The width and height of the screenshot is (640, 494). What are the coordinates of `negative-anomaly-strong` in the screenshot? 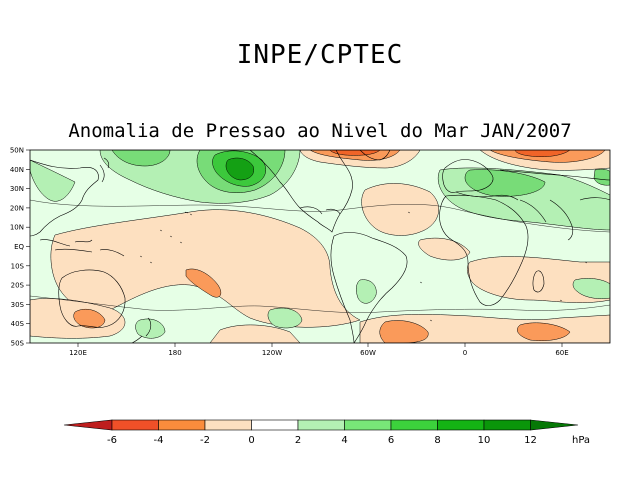 It's located at (450, 153).